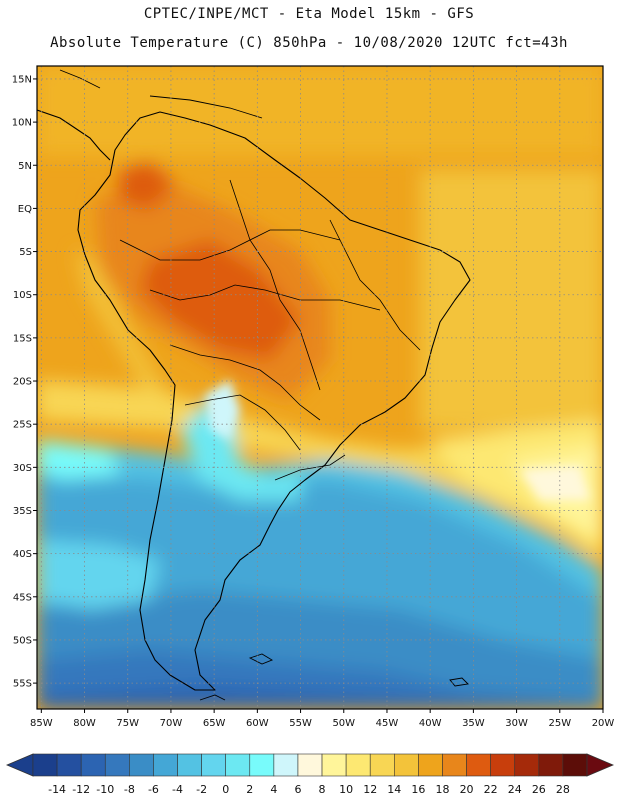  What do you see at coordinates (22, 640) in the screenshot?
I see `lat-label: 50S` at bounding box center [22, 640].